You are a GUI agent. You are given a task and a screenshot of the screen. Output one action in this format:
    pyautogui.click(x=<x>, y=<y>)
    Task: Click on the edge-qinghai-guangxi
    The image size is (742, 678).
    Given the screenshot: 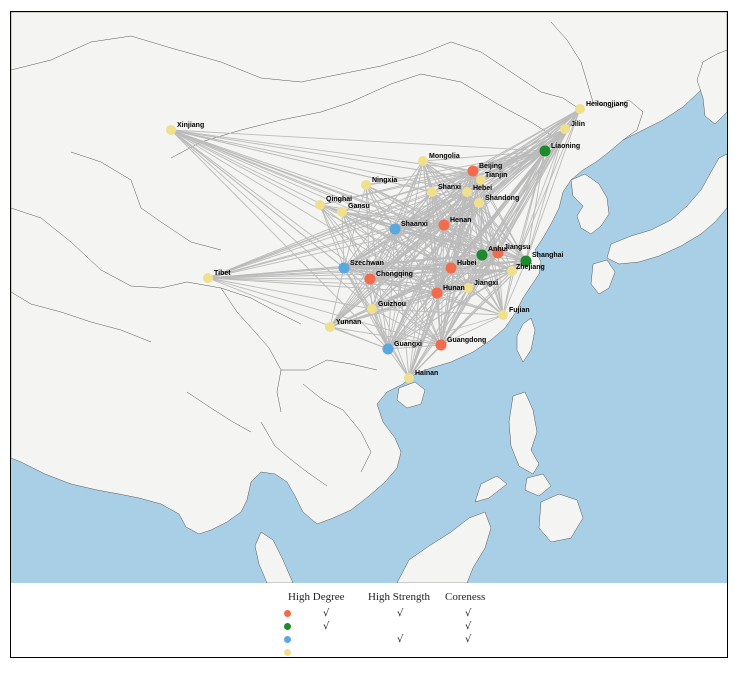 What is the action you would take?
    pyautogui.click(x=354, y=277)
    